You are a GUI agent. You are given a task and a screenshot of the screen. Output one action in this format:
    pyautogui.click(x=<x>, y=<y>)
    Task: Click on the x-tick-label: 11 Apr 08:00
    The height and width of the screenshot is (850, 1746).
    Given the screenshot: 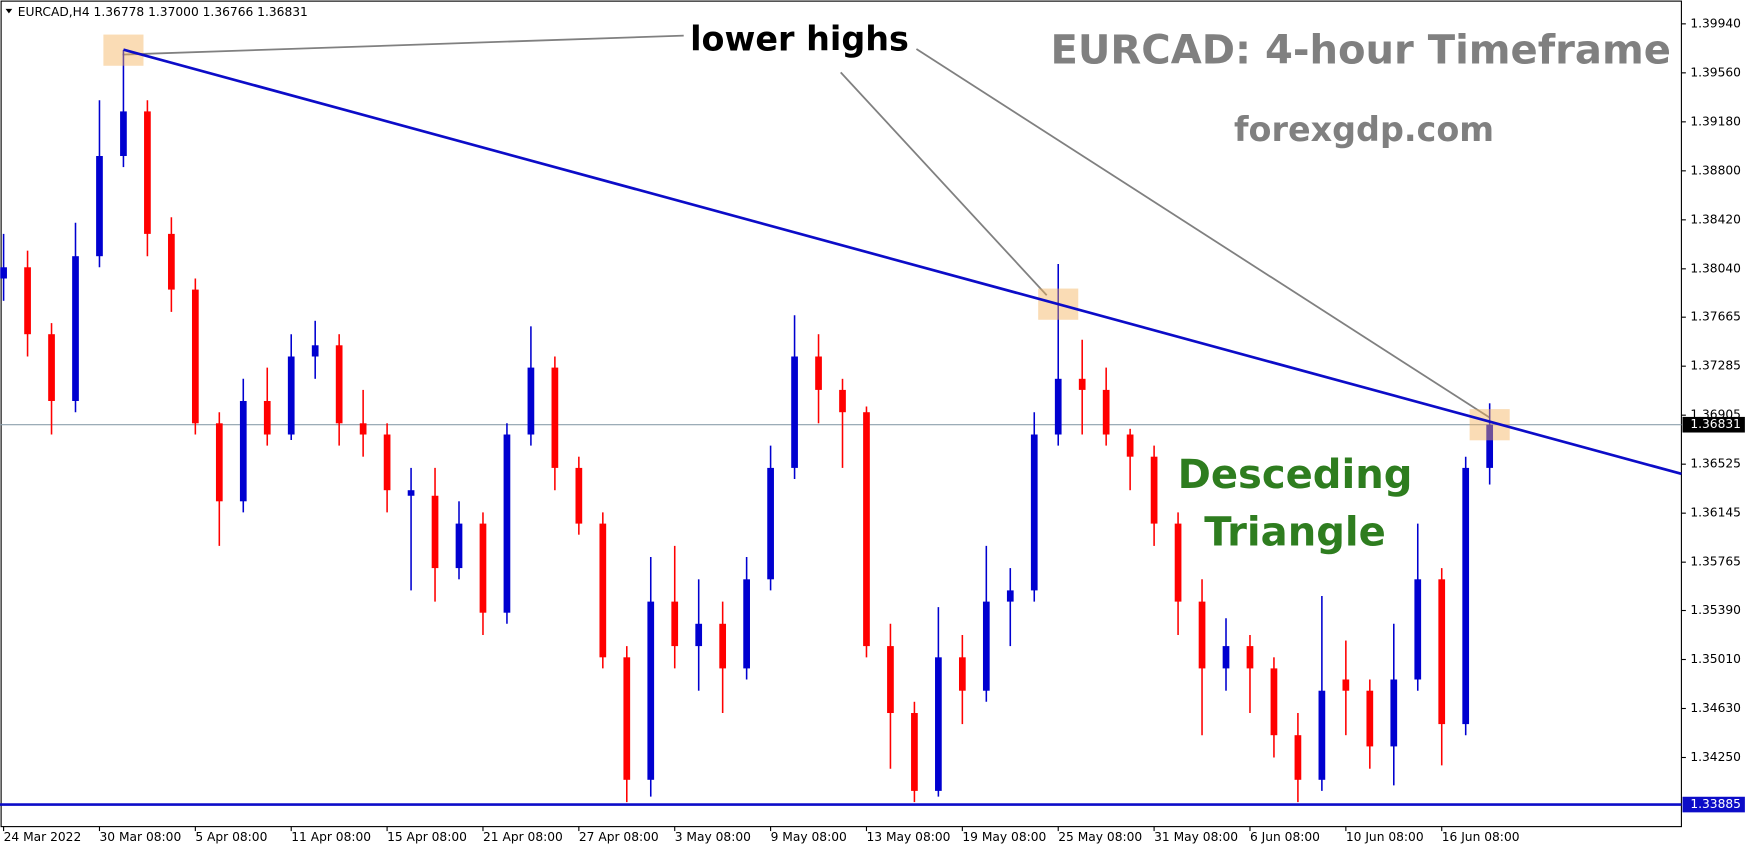 What is the action you would take?
    pyautogui.click(x=331, y=837)
    